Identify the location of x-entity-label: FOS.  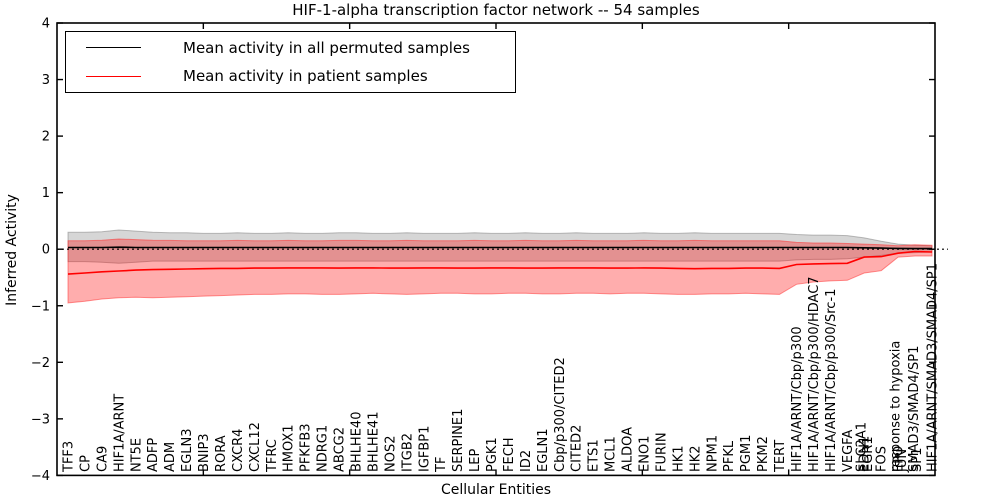
(882, 459).